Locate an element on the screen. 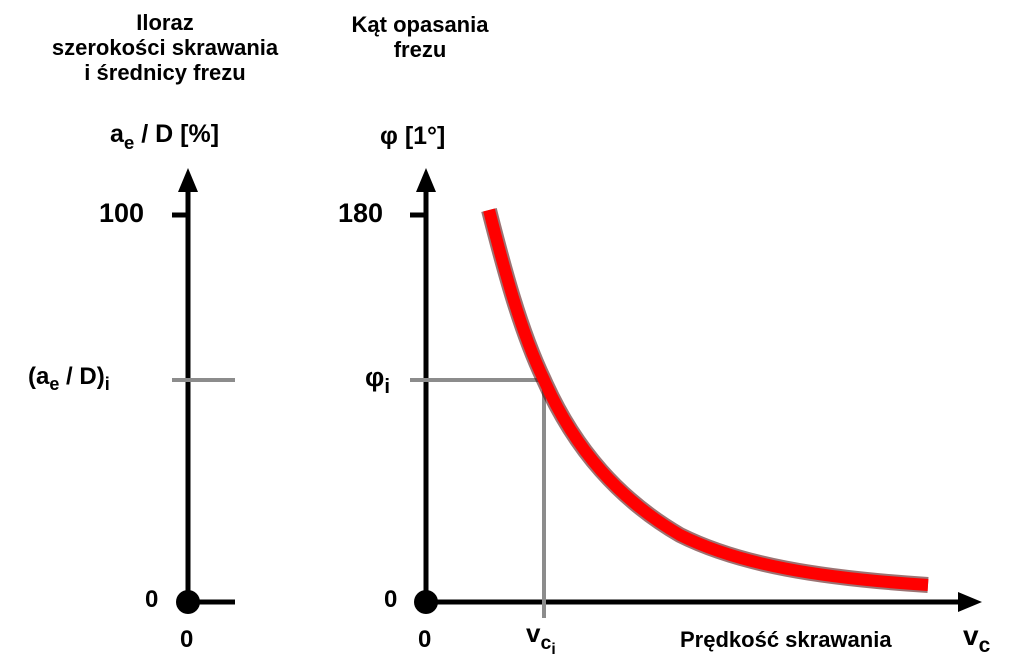 The width and height of the screenshot is (1012, 671). left-y-axis-arrow is located at coordinates (188, 180).